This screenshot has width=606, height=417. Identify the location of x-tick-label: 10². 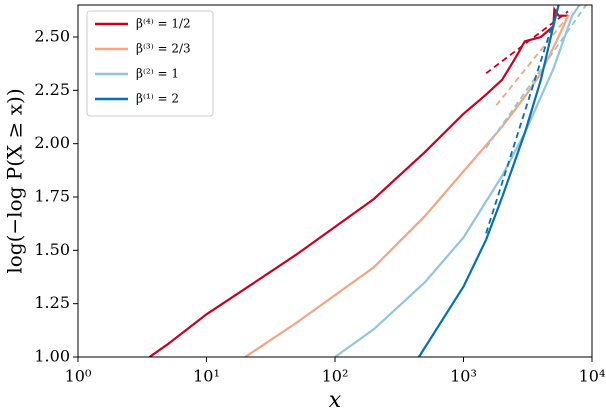
(335, 376).